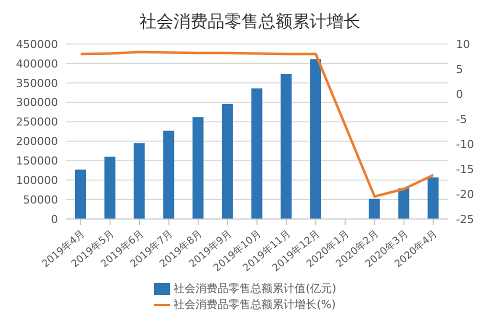  What do you see at coordinates (37, 141) in the screenshot?
I see `y-tick-label: 200000` at bounding box center [37, 141].